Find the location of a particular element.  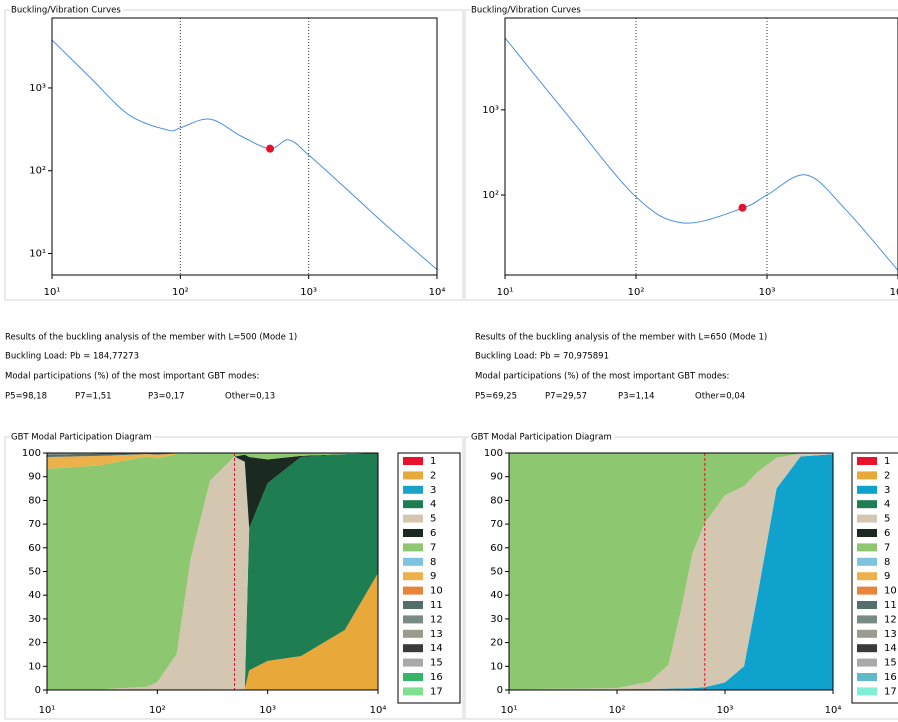

marker-point is located at coordinates (742, 207).